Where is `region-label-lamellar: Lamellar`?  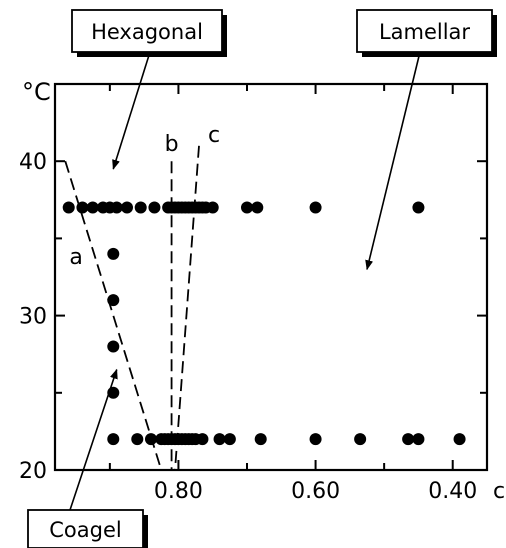 region-label-lamellar: Lamellar is located at coordinates (424, 32).